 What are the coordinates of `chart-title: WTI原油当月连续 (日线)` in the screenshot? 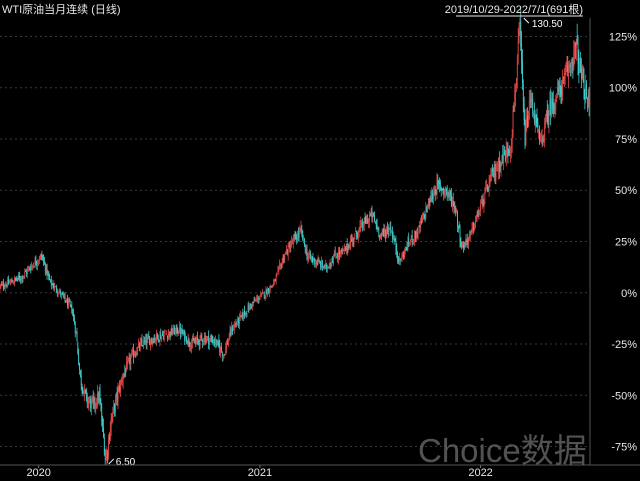 It's located at (61, 9).